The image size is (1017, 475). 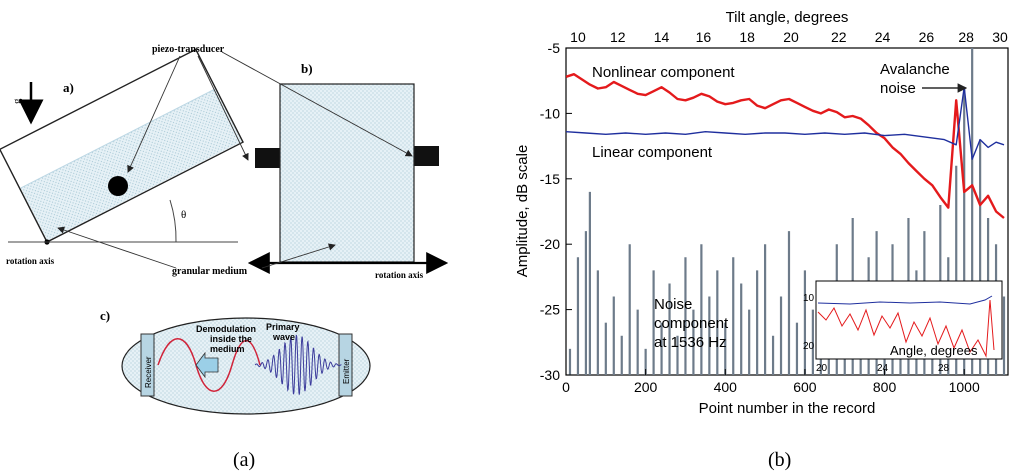 What do you see at coordinates (964, 387) in the screenshot?
I see `x-tick-label: 1000` at bounding box center [964, 387].